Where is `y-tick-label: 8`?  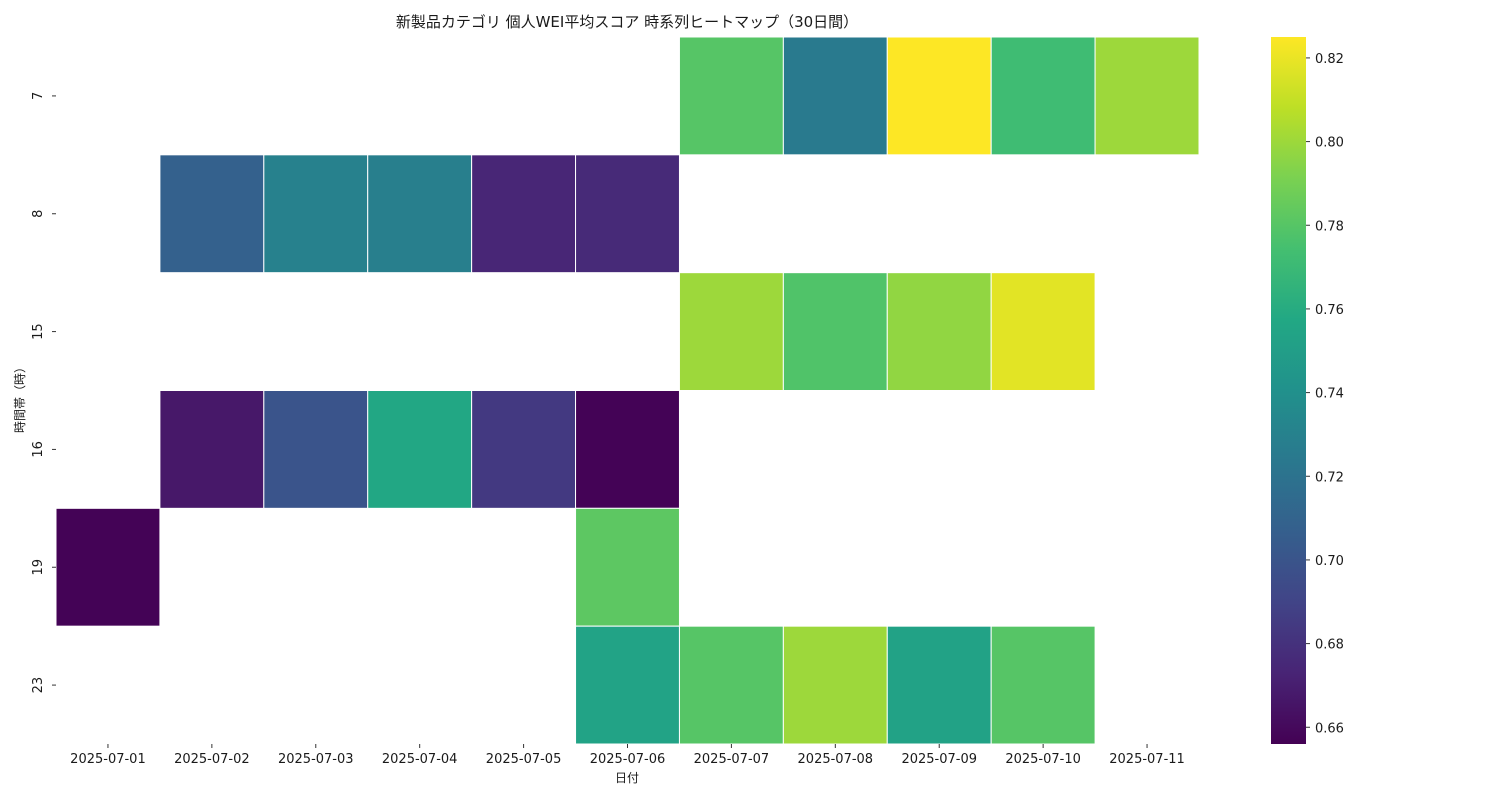 y-tick-label: 8 is located at coordinates (38, 214).